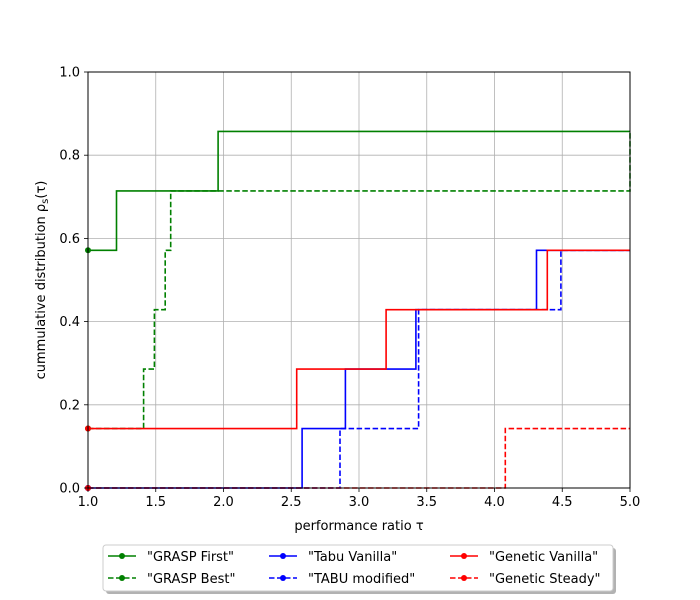  Describe the element at coordinates (291, 502) in the screenshot. I see `x-tick-label: 2.5` at that location.